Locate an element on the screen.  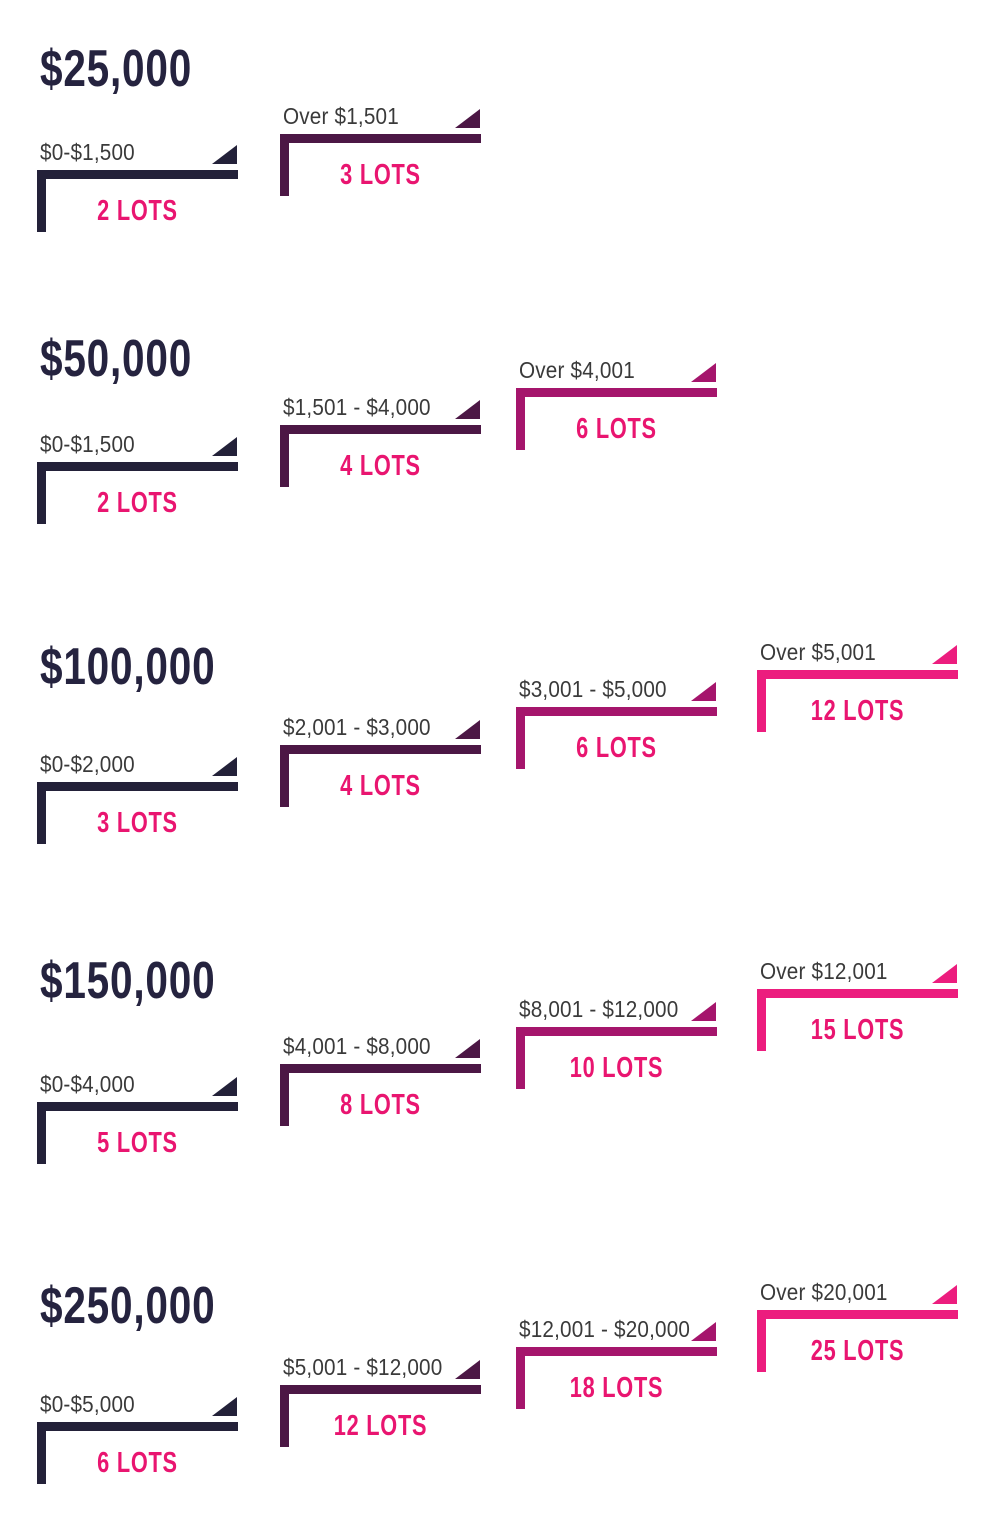
equity-range-label: Over $1,501 is located at coordinates (341, 116).